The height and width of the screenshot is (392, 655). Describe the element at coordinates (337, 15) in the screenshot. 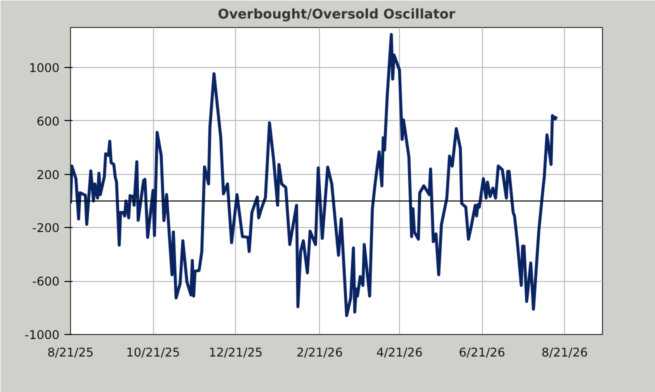

I see `chart-title: Overbought/Oversold Oscillator` at that location.